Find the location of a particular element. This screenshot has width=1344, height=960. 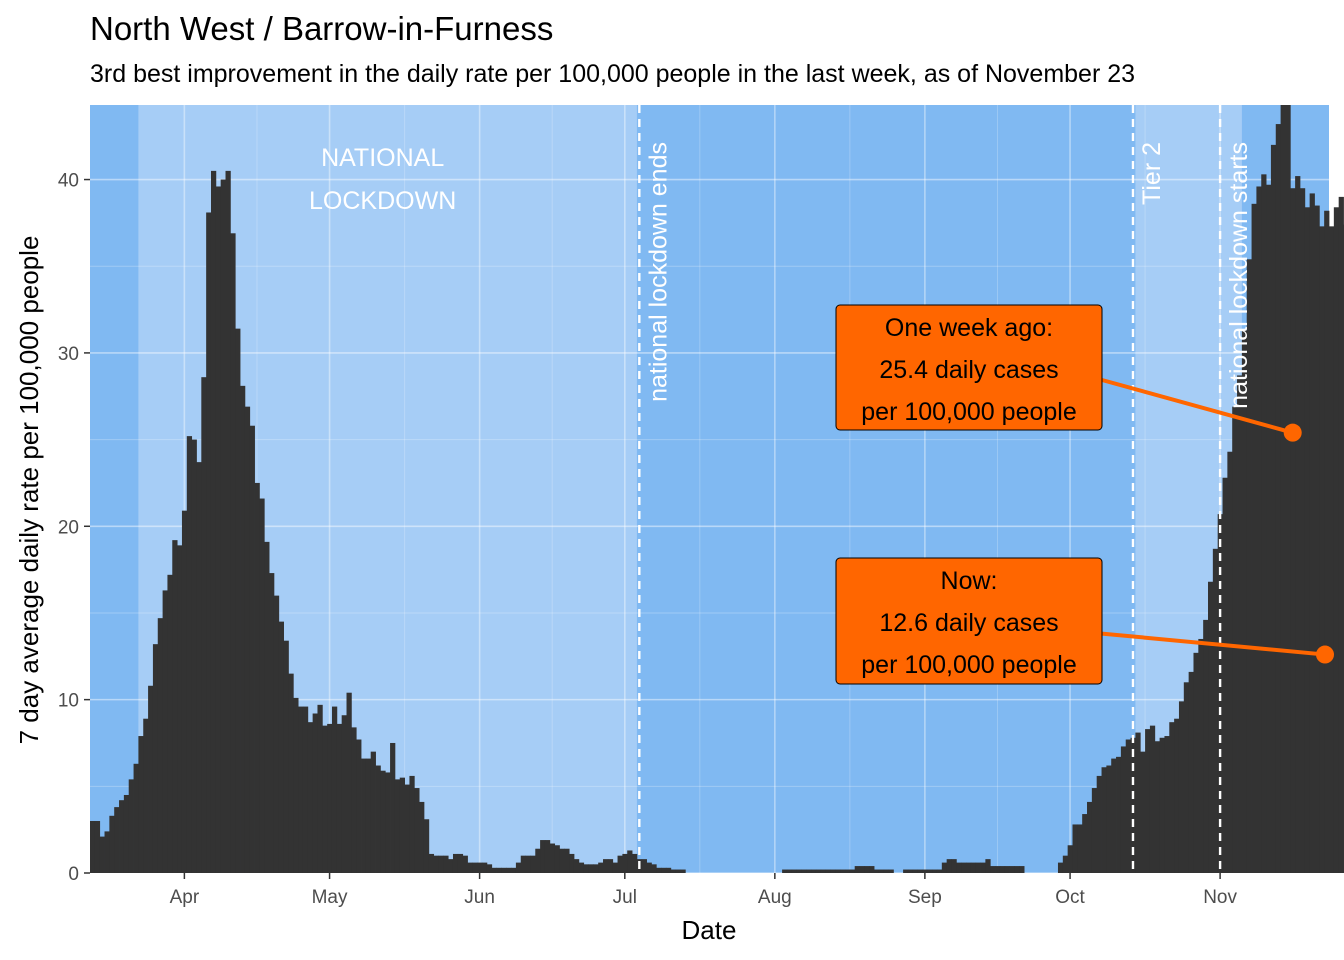

x-tick-label: Jun is located at coordinates (479, 897).